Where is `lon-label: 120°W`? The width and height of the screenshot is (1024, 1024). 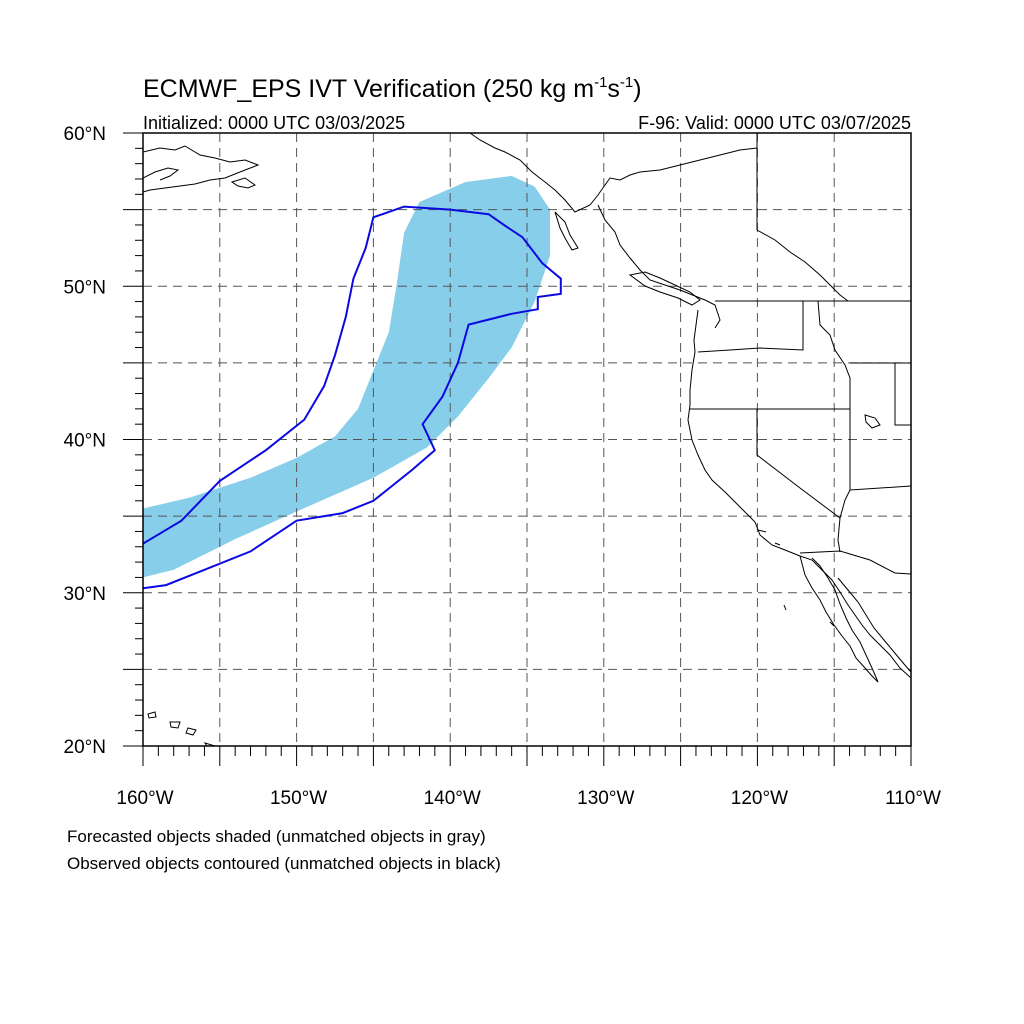 lon-label: 120°W is located at coordinates (759, 798).